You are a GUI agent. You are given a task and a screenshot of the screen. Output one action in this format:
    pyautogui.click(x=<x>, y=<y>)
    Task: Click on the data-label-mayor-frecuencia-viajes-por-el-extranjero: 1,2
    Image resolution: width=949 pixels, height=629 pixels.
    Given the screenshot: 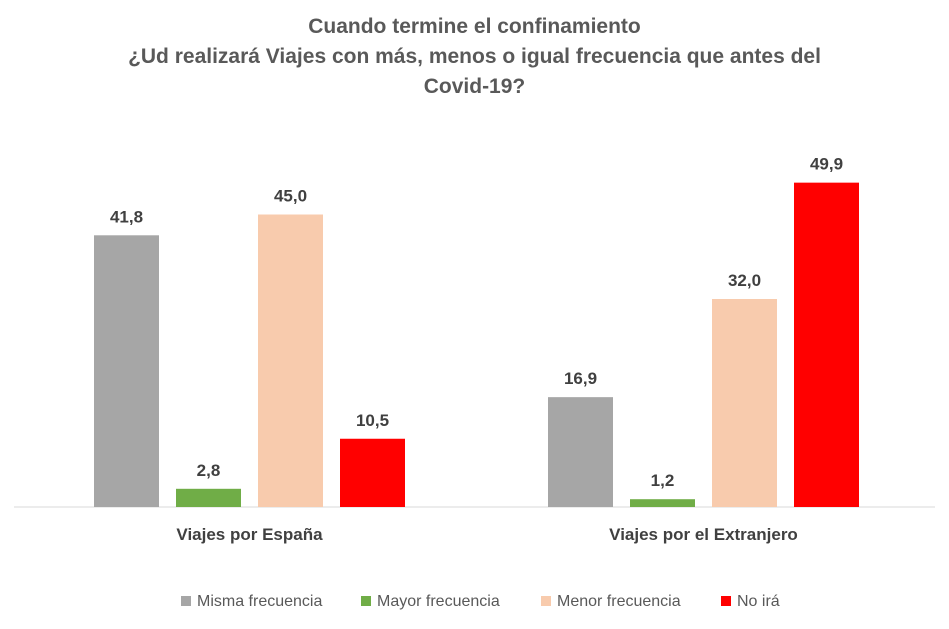 What is the action you would take?
    pyautogui.click(x=663, y=480)
    